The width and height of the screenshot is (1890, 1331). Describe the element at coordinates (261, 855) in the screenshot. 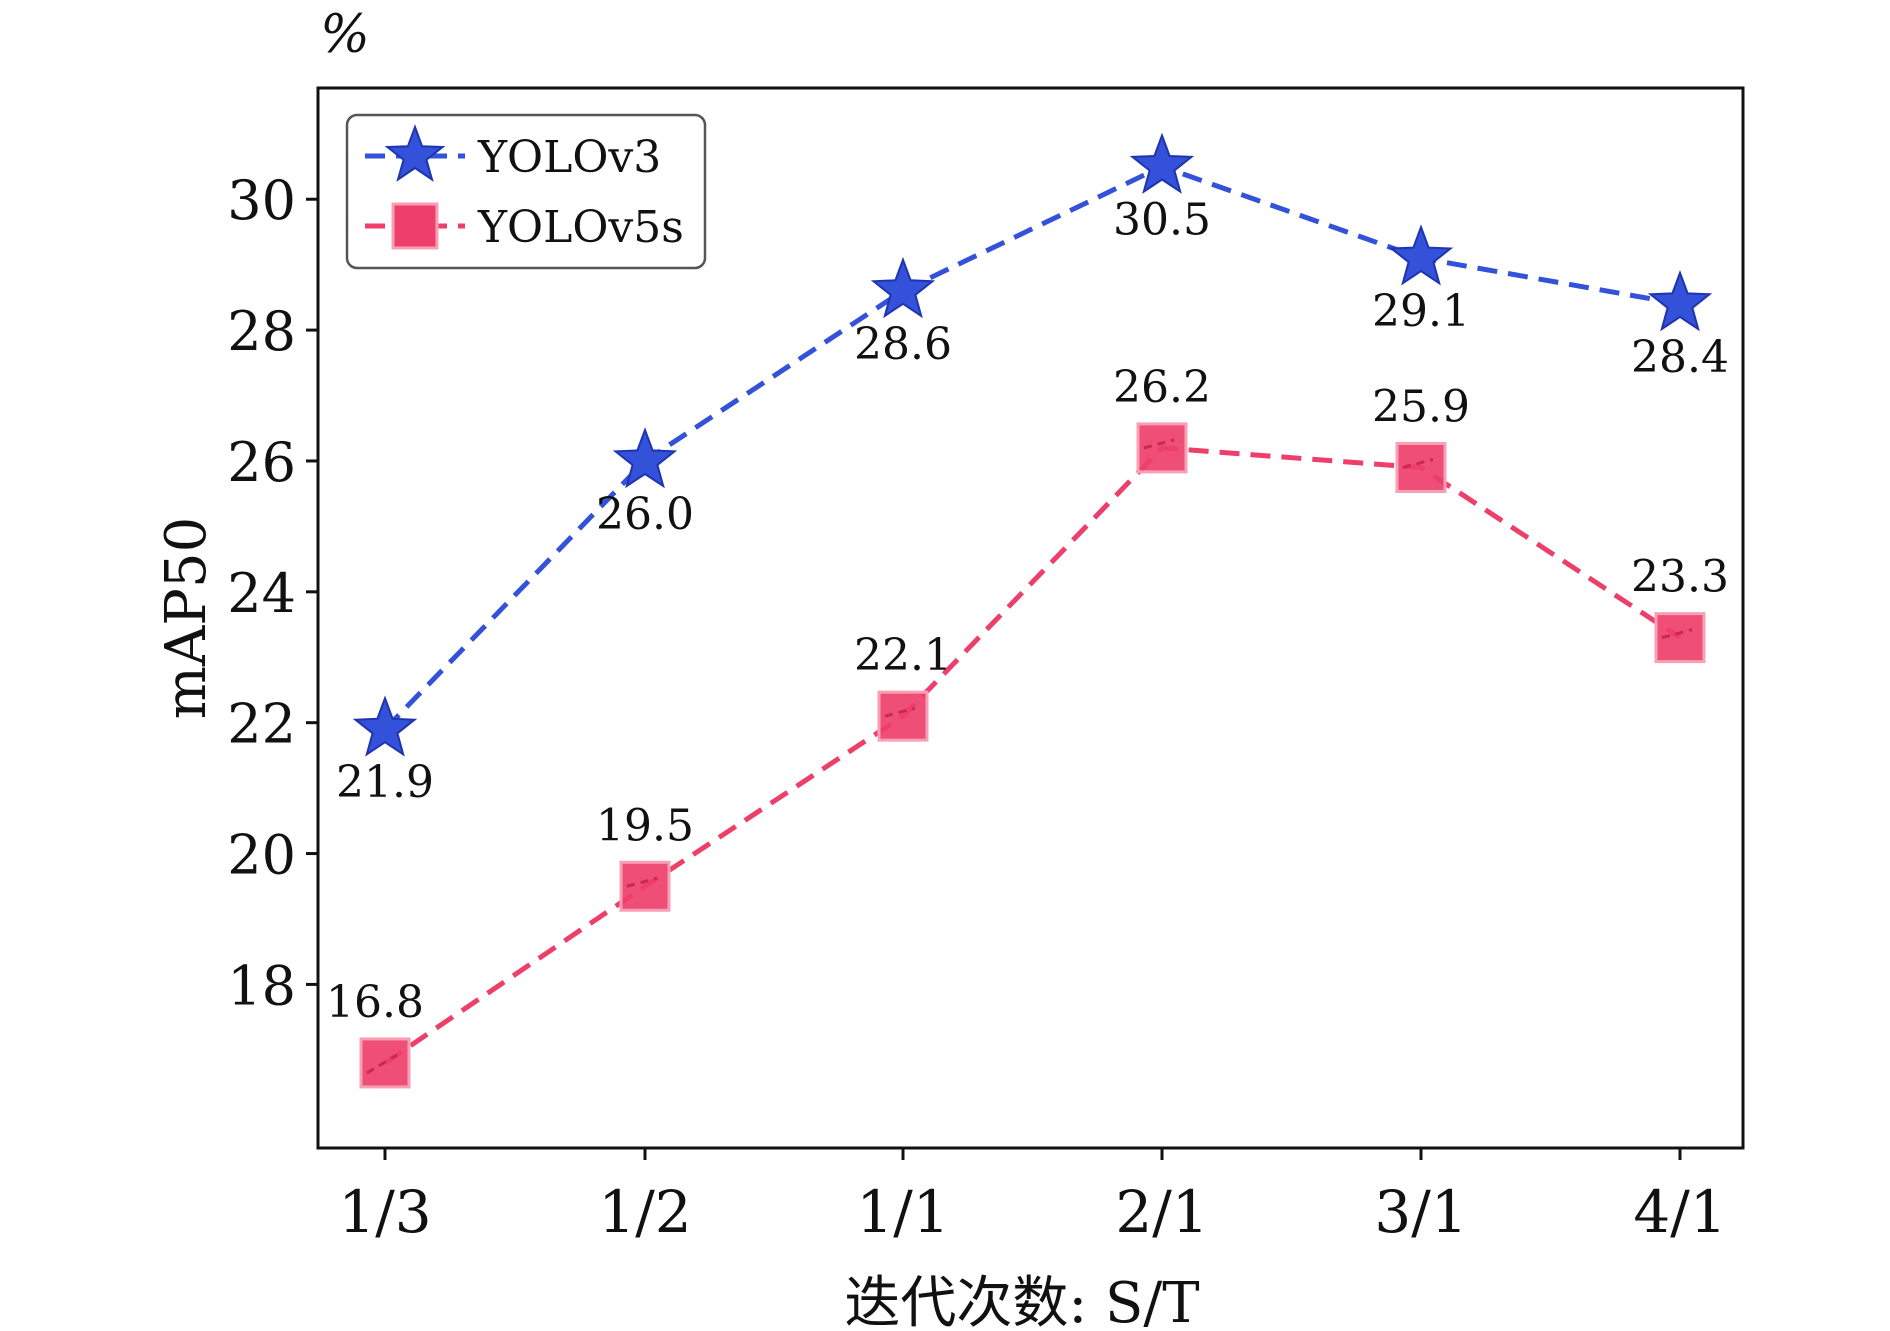

I see `y-tick-label: 20` at that location.